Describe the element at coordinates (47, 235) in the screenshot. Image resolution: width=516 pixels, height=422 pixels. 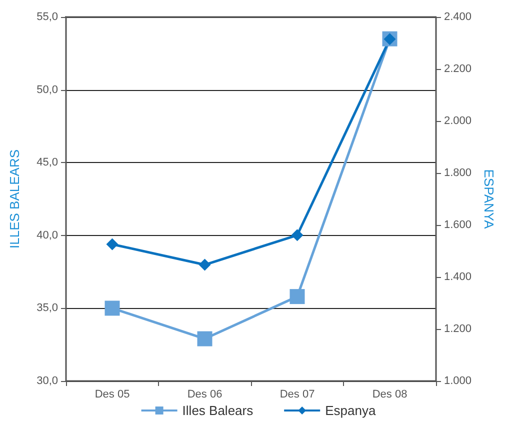
I see `y-tick-label: 40,0` at that location.